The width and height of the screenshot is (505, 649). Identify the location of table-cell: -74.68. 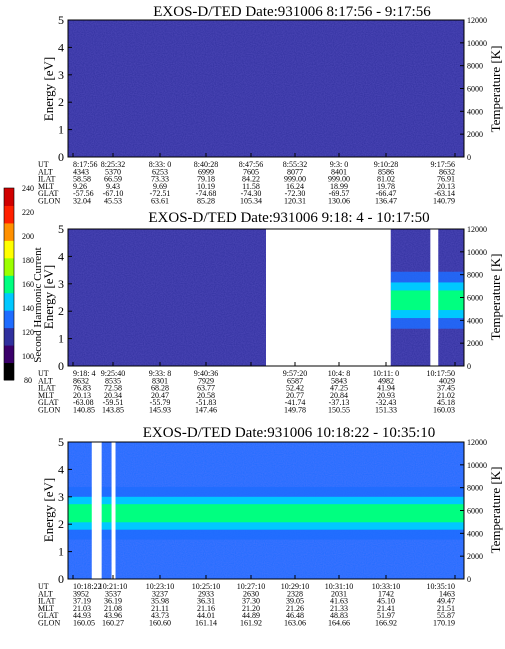
(206, 193).